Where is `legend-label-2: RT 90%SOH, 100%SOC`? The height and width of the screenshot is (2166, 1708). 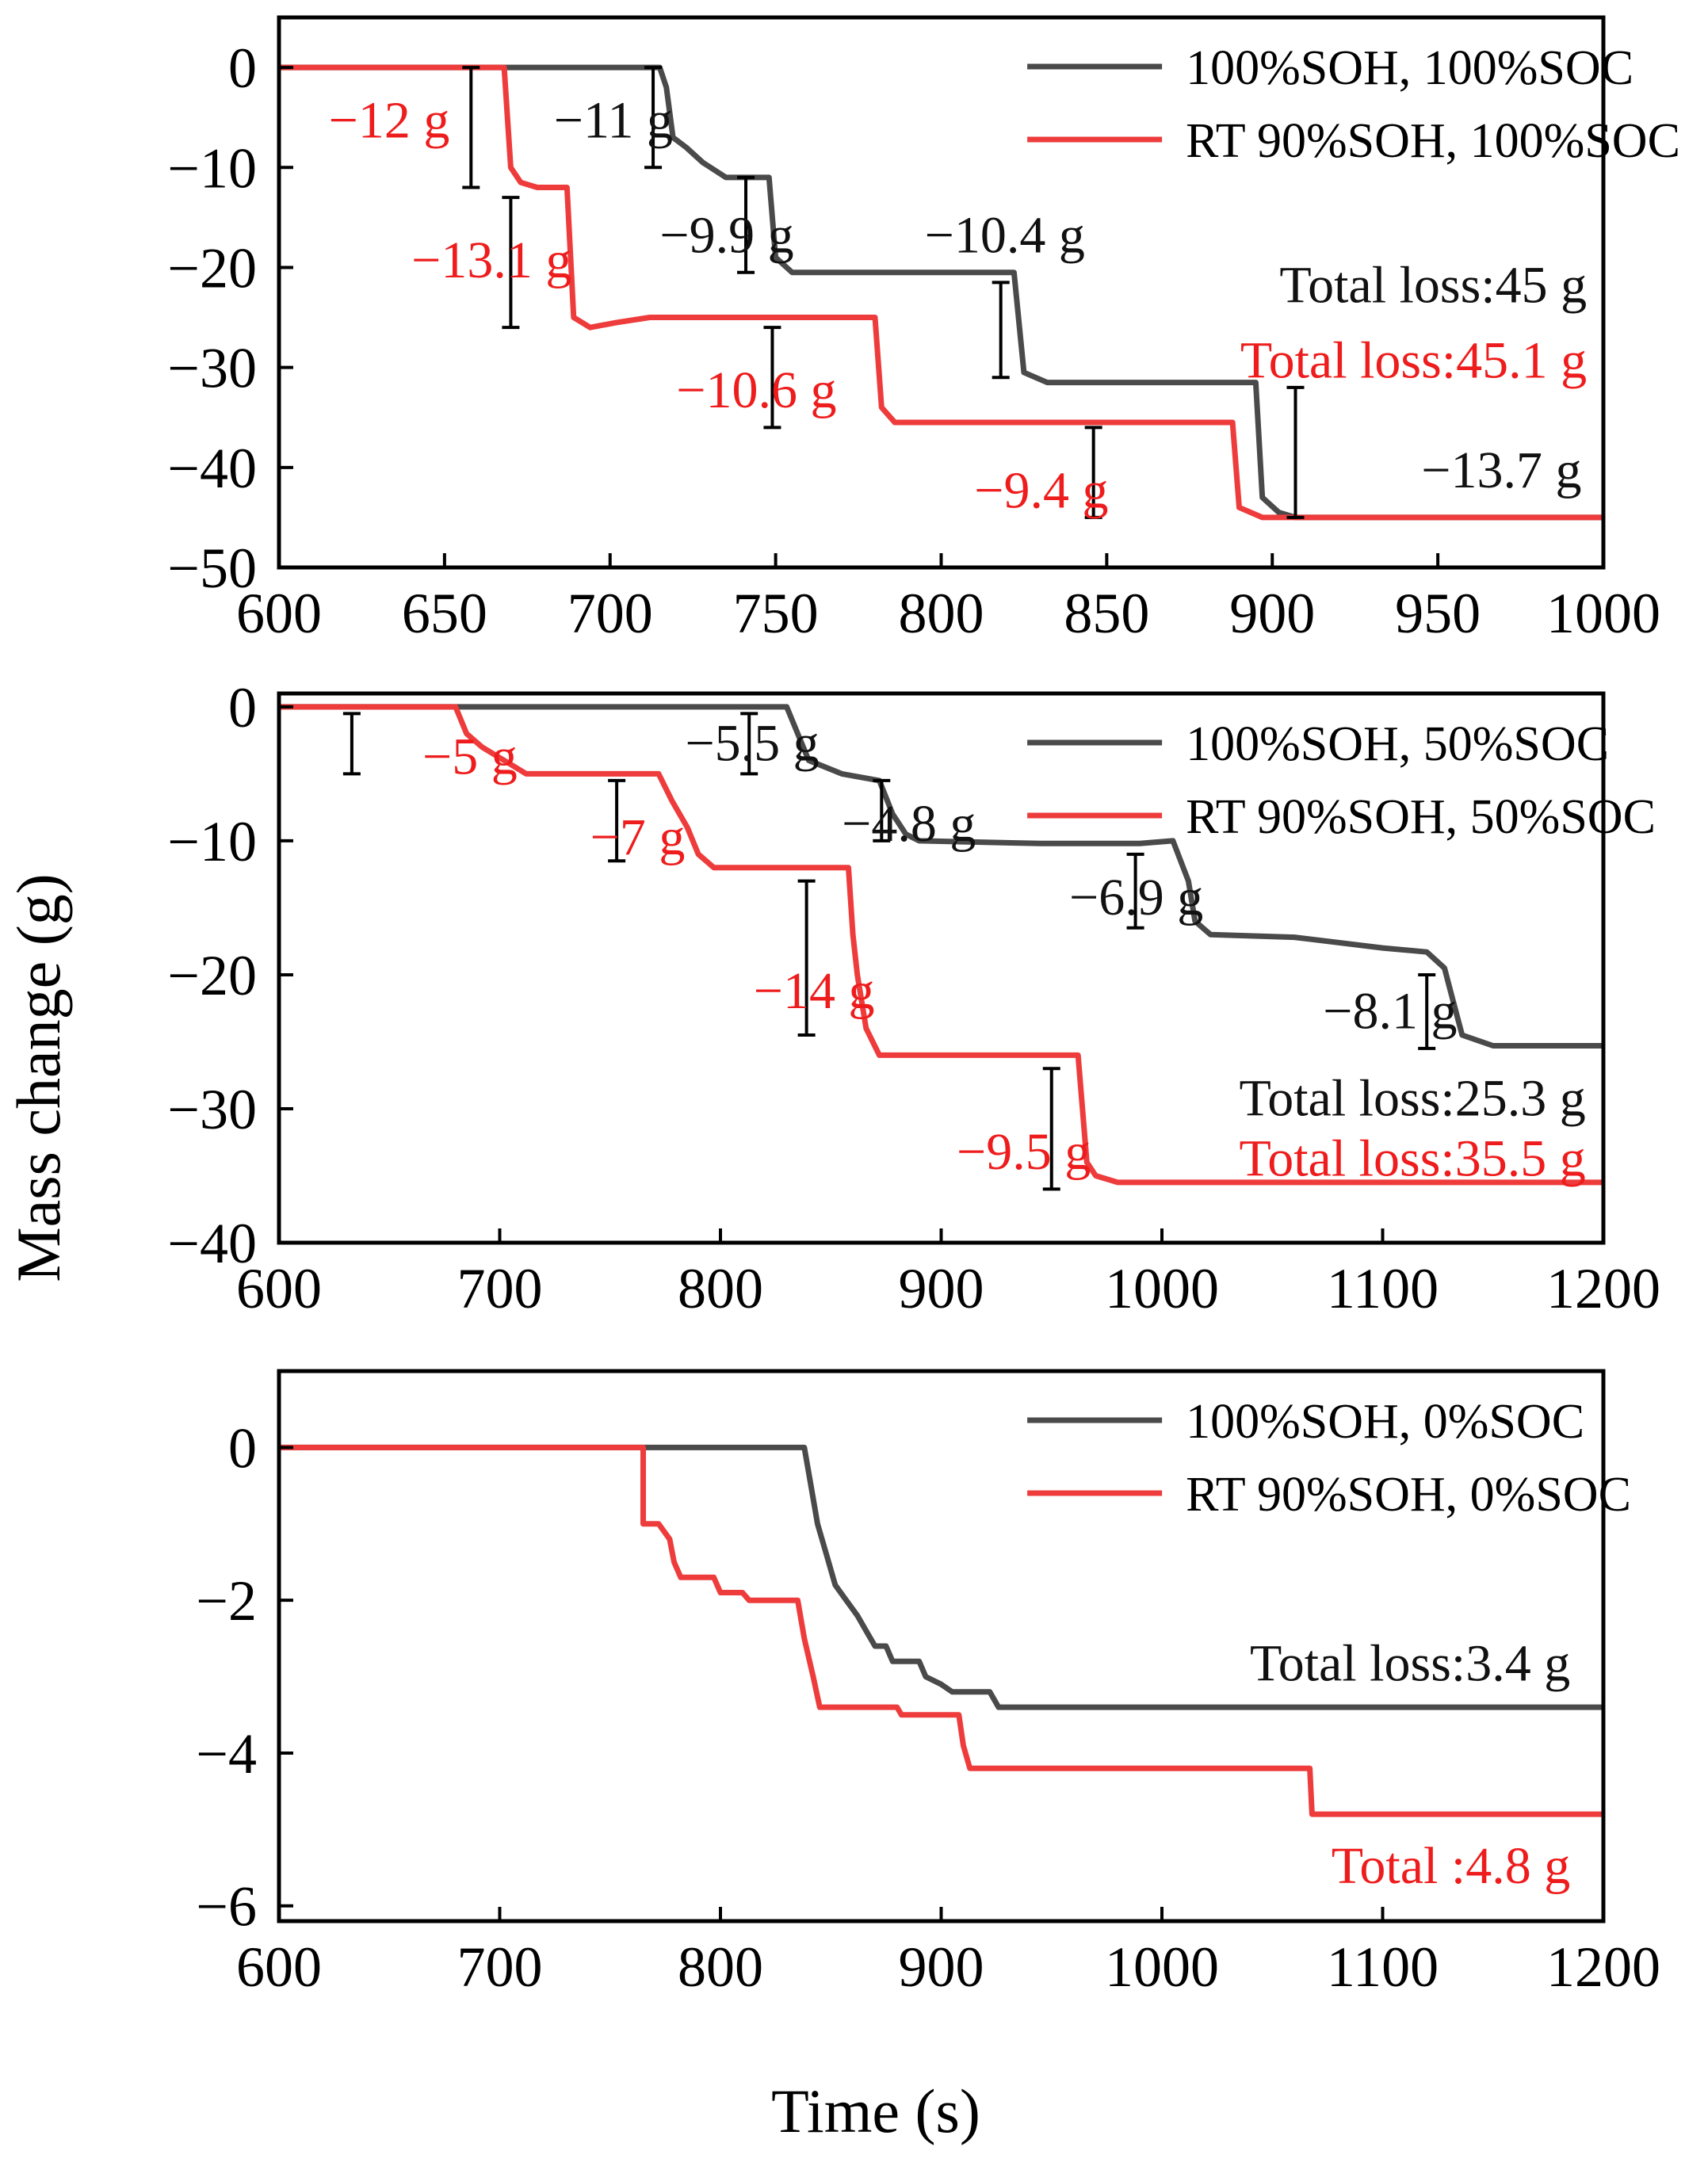
legend-label-2: RT 90%SOH, 100%SOC is located at coordinates (1433, 141).